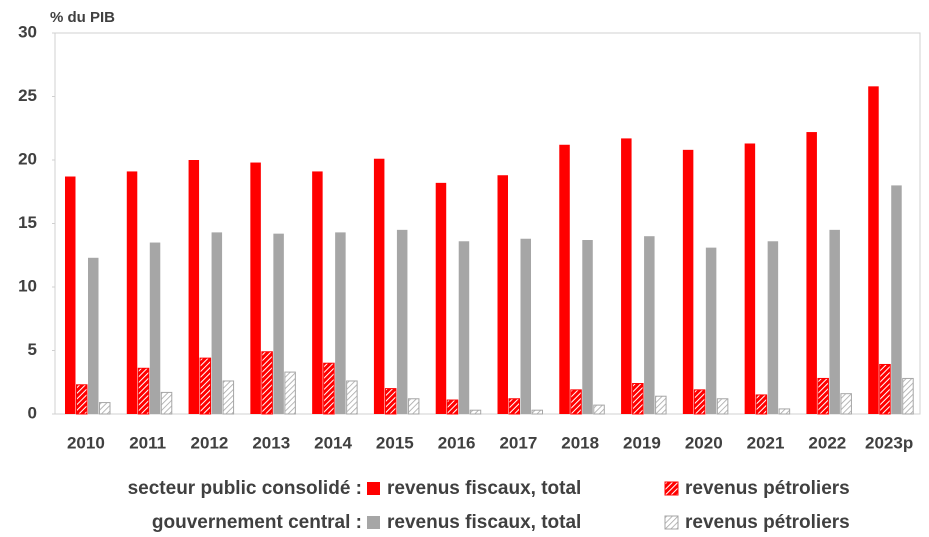 The width and height of the screenshot is (929, 537). I want to click on x-tick-label: 2014, so click(333, 442).